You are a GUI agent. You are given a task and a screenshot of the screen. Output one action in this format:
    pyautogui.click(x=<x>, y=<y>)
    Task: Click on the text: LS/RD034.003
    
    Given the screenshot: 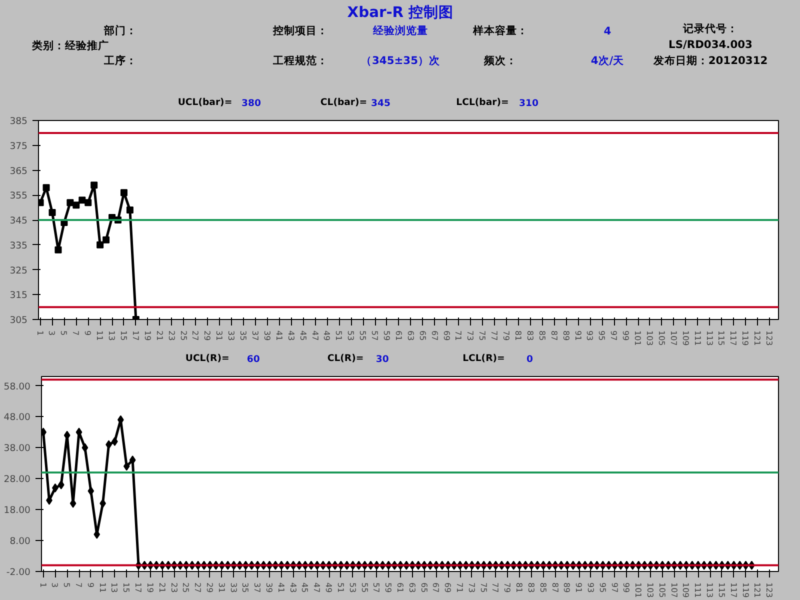 What is the action you would take?
    pyautogui.click(x=710, y=44)
    